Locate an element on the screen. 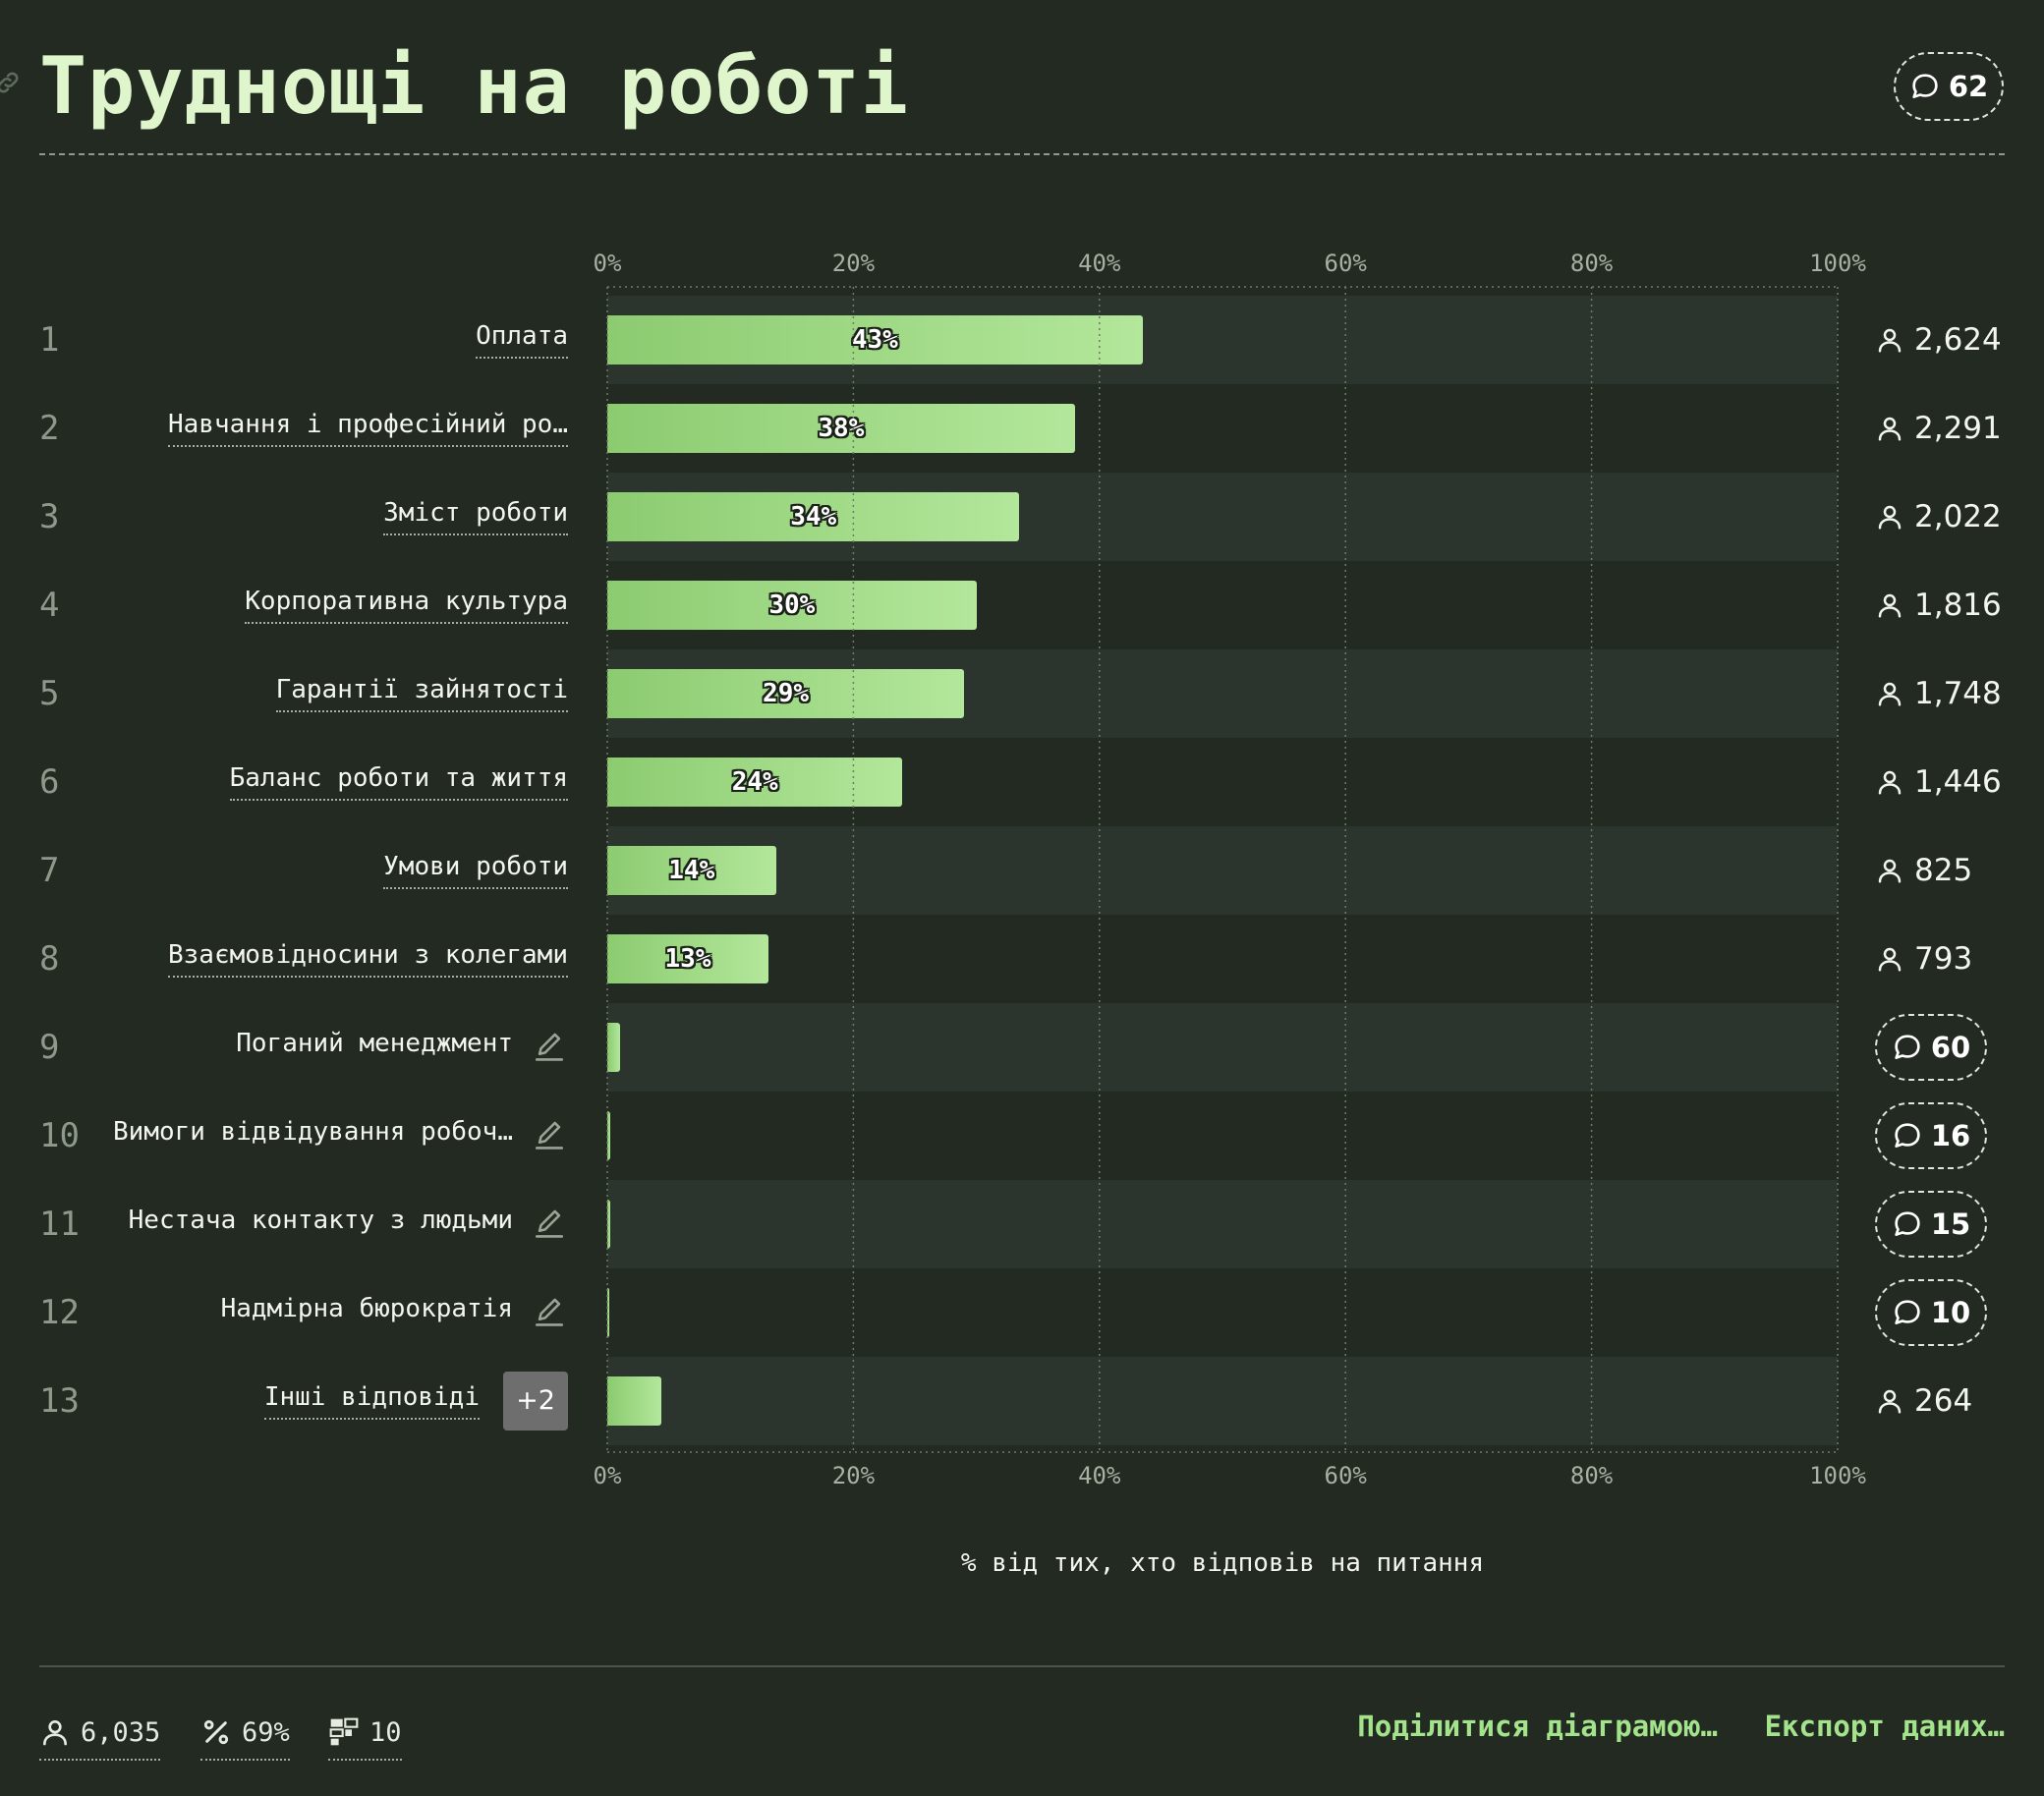 The image size is (2044, 1796). comments-button: 15 is located at coordinates (1931, 1224).